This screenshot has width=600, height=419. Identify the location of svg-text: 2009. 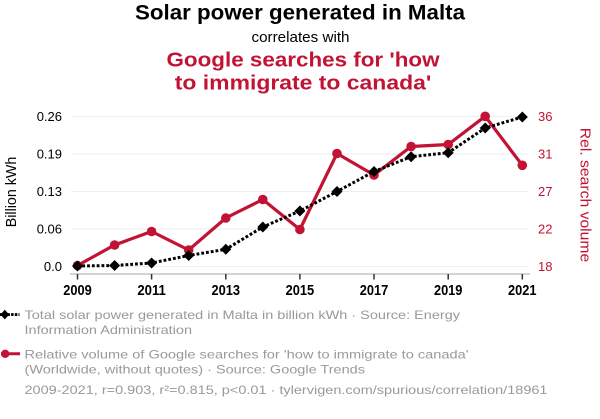
(77, 290).